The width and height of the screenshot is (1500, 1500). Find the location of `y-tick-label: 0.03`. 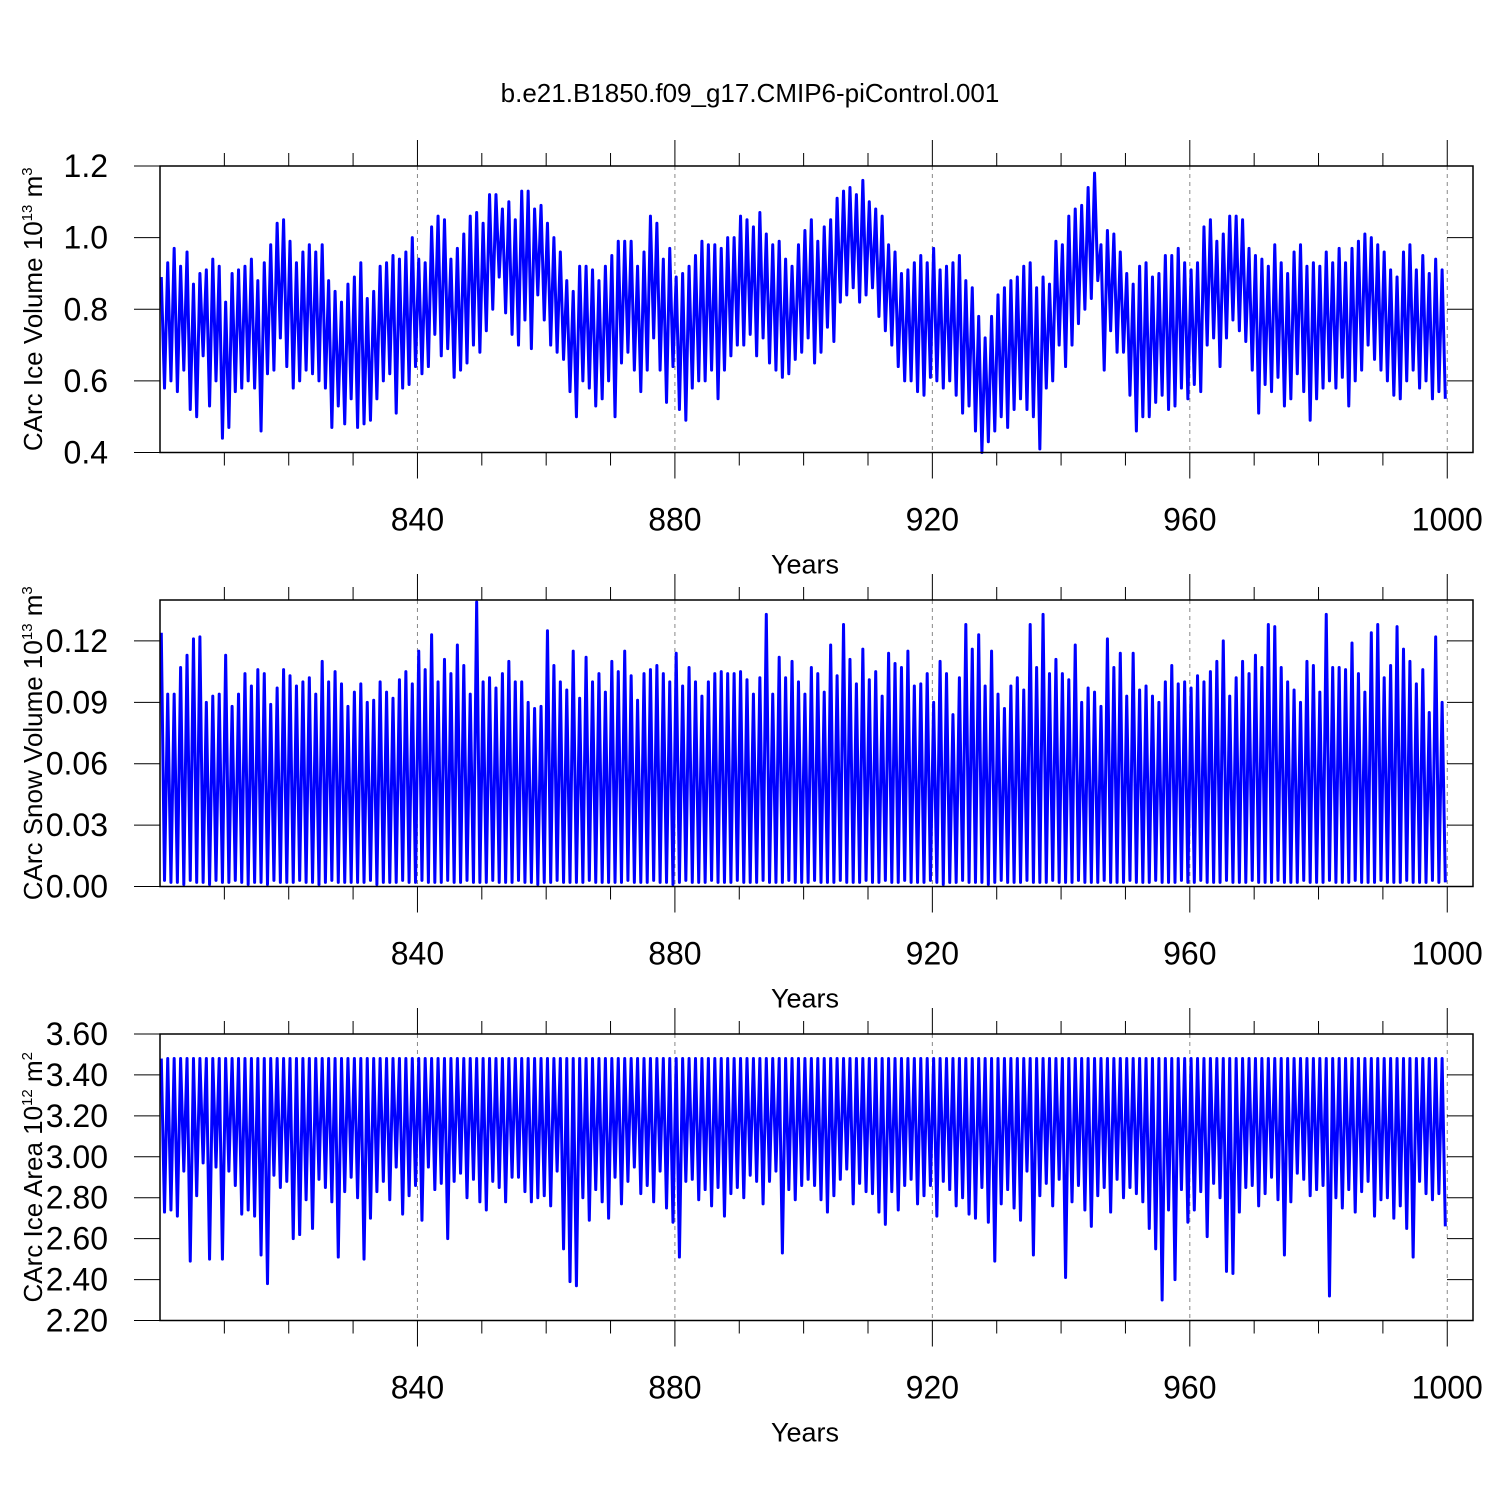

y-tick-label: 0.03 is located at coordinates (77, 825).